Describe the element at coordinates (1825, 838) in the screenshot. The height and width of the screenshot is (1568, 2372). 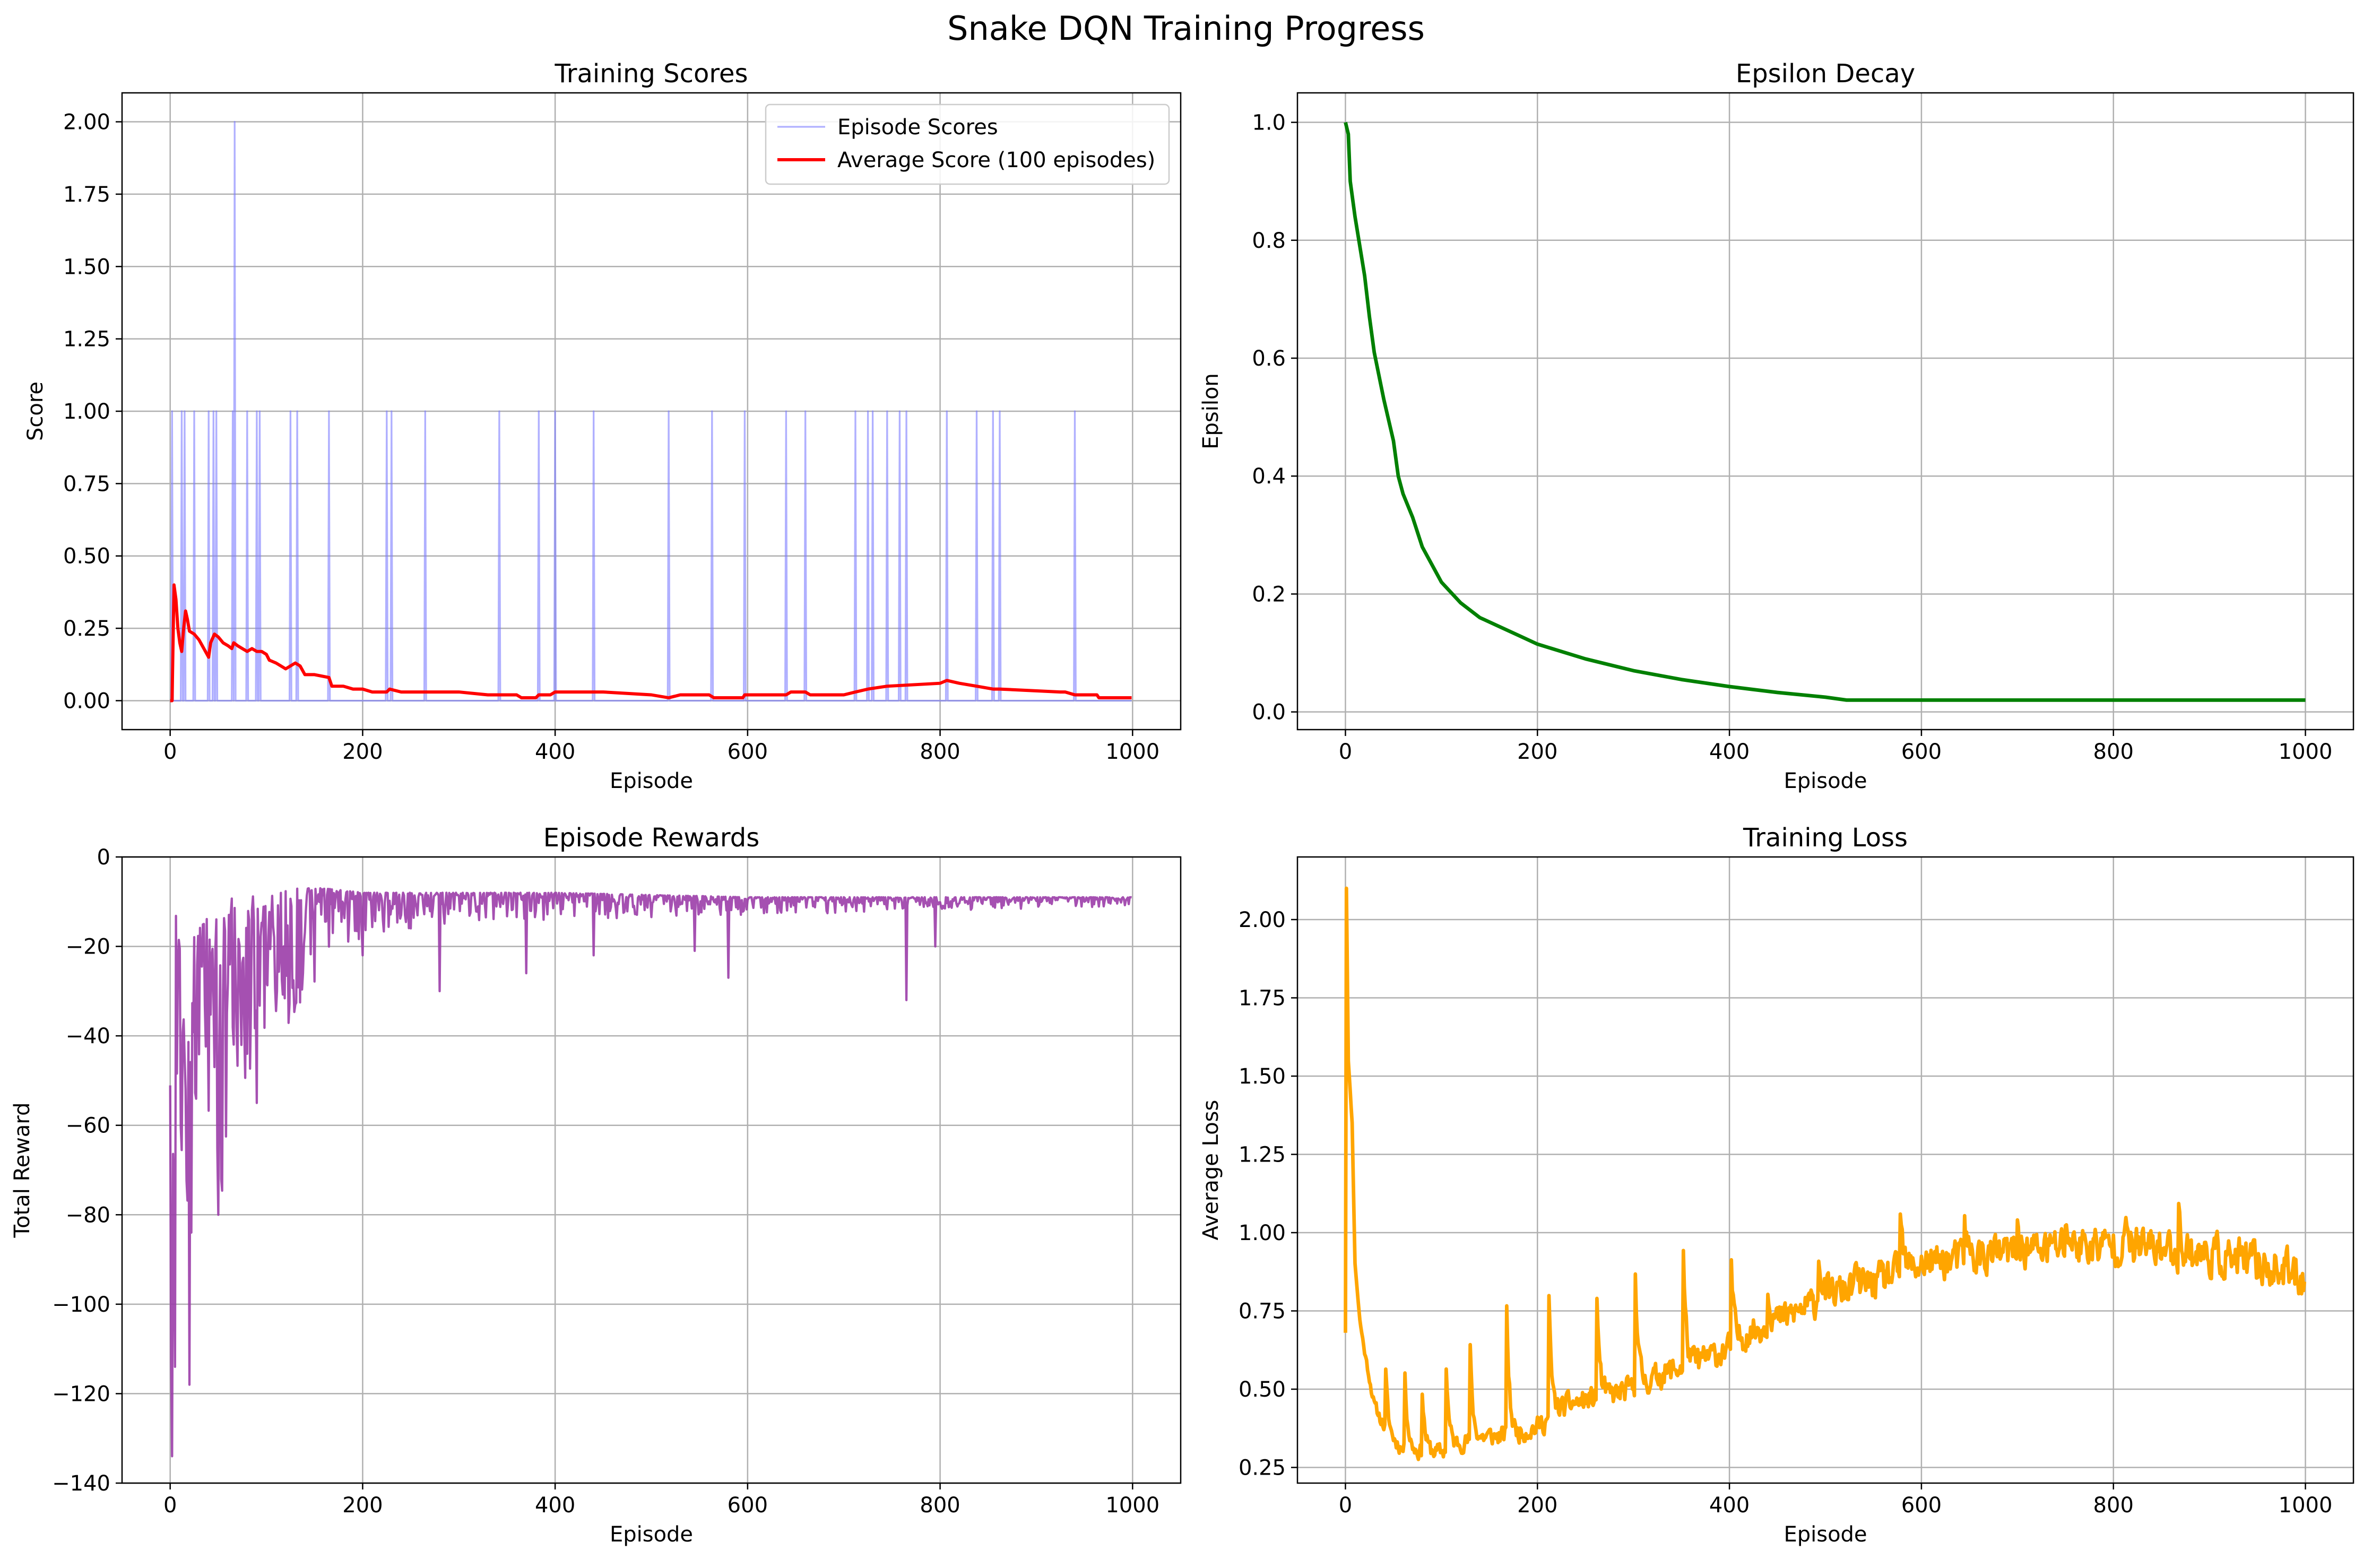
I see `subplot-title: Training Loss` at that location.